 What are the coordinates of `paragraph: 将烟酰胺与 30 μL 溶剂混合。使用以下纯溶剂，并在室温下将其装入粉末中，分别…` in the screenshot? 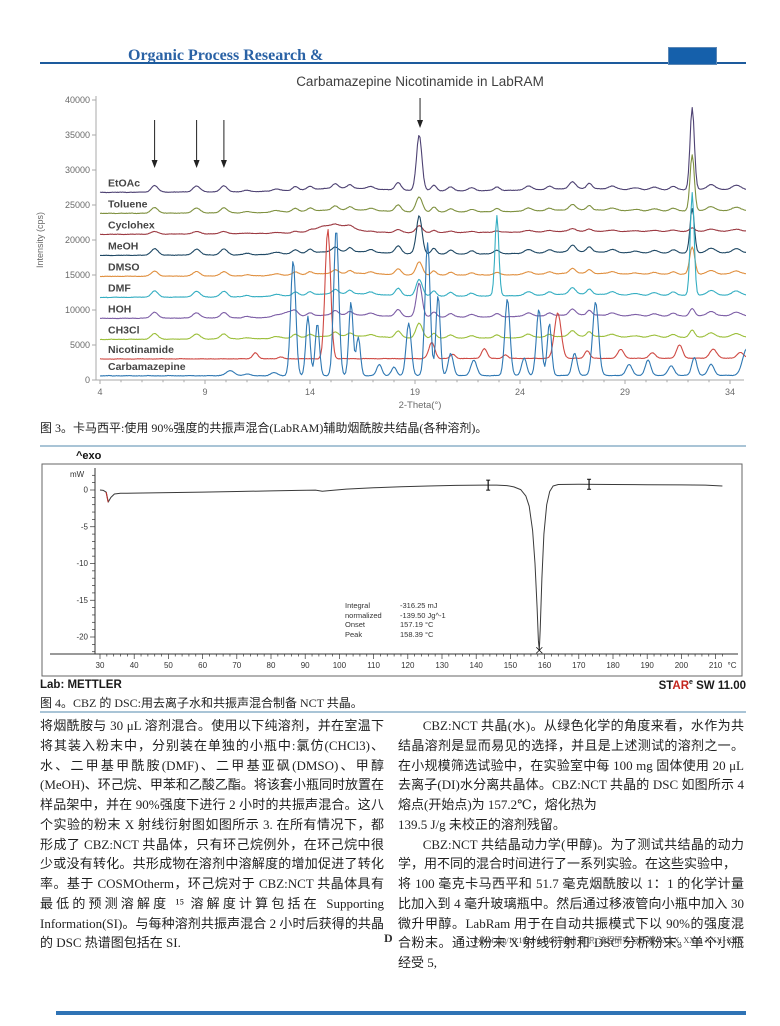 It's located at (212, 834).